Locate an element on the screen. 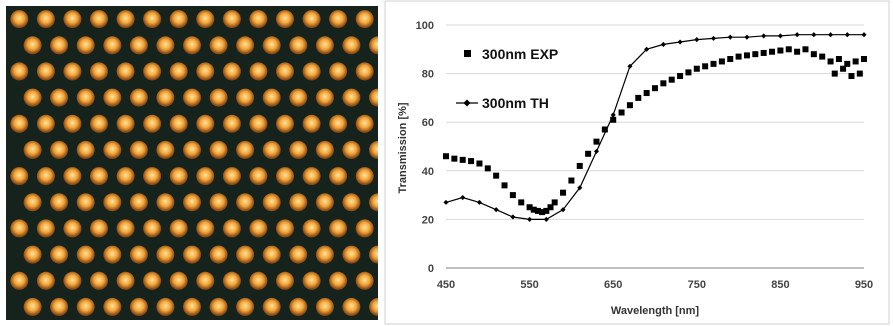 The width and height of the screenshot is (893, 326). y-tick-labels: 0 20 40 60 80 100 is located at coordinates (425, 147).